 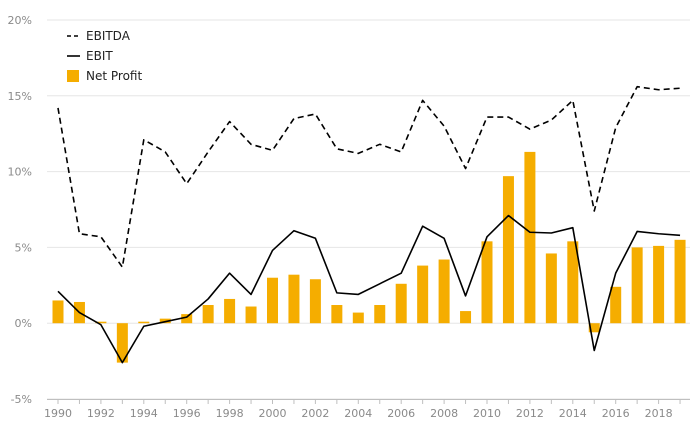 I want to click on x-tick-label: 2016, so click(x=616, y=413).